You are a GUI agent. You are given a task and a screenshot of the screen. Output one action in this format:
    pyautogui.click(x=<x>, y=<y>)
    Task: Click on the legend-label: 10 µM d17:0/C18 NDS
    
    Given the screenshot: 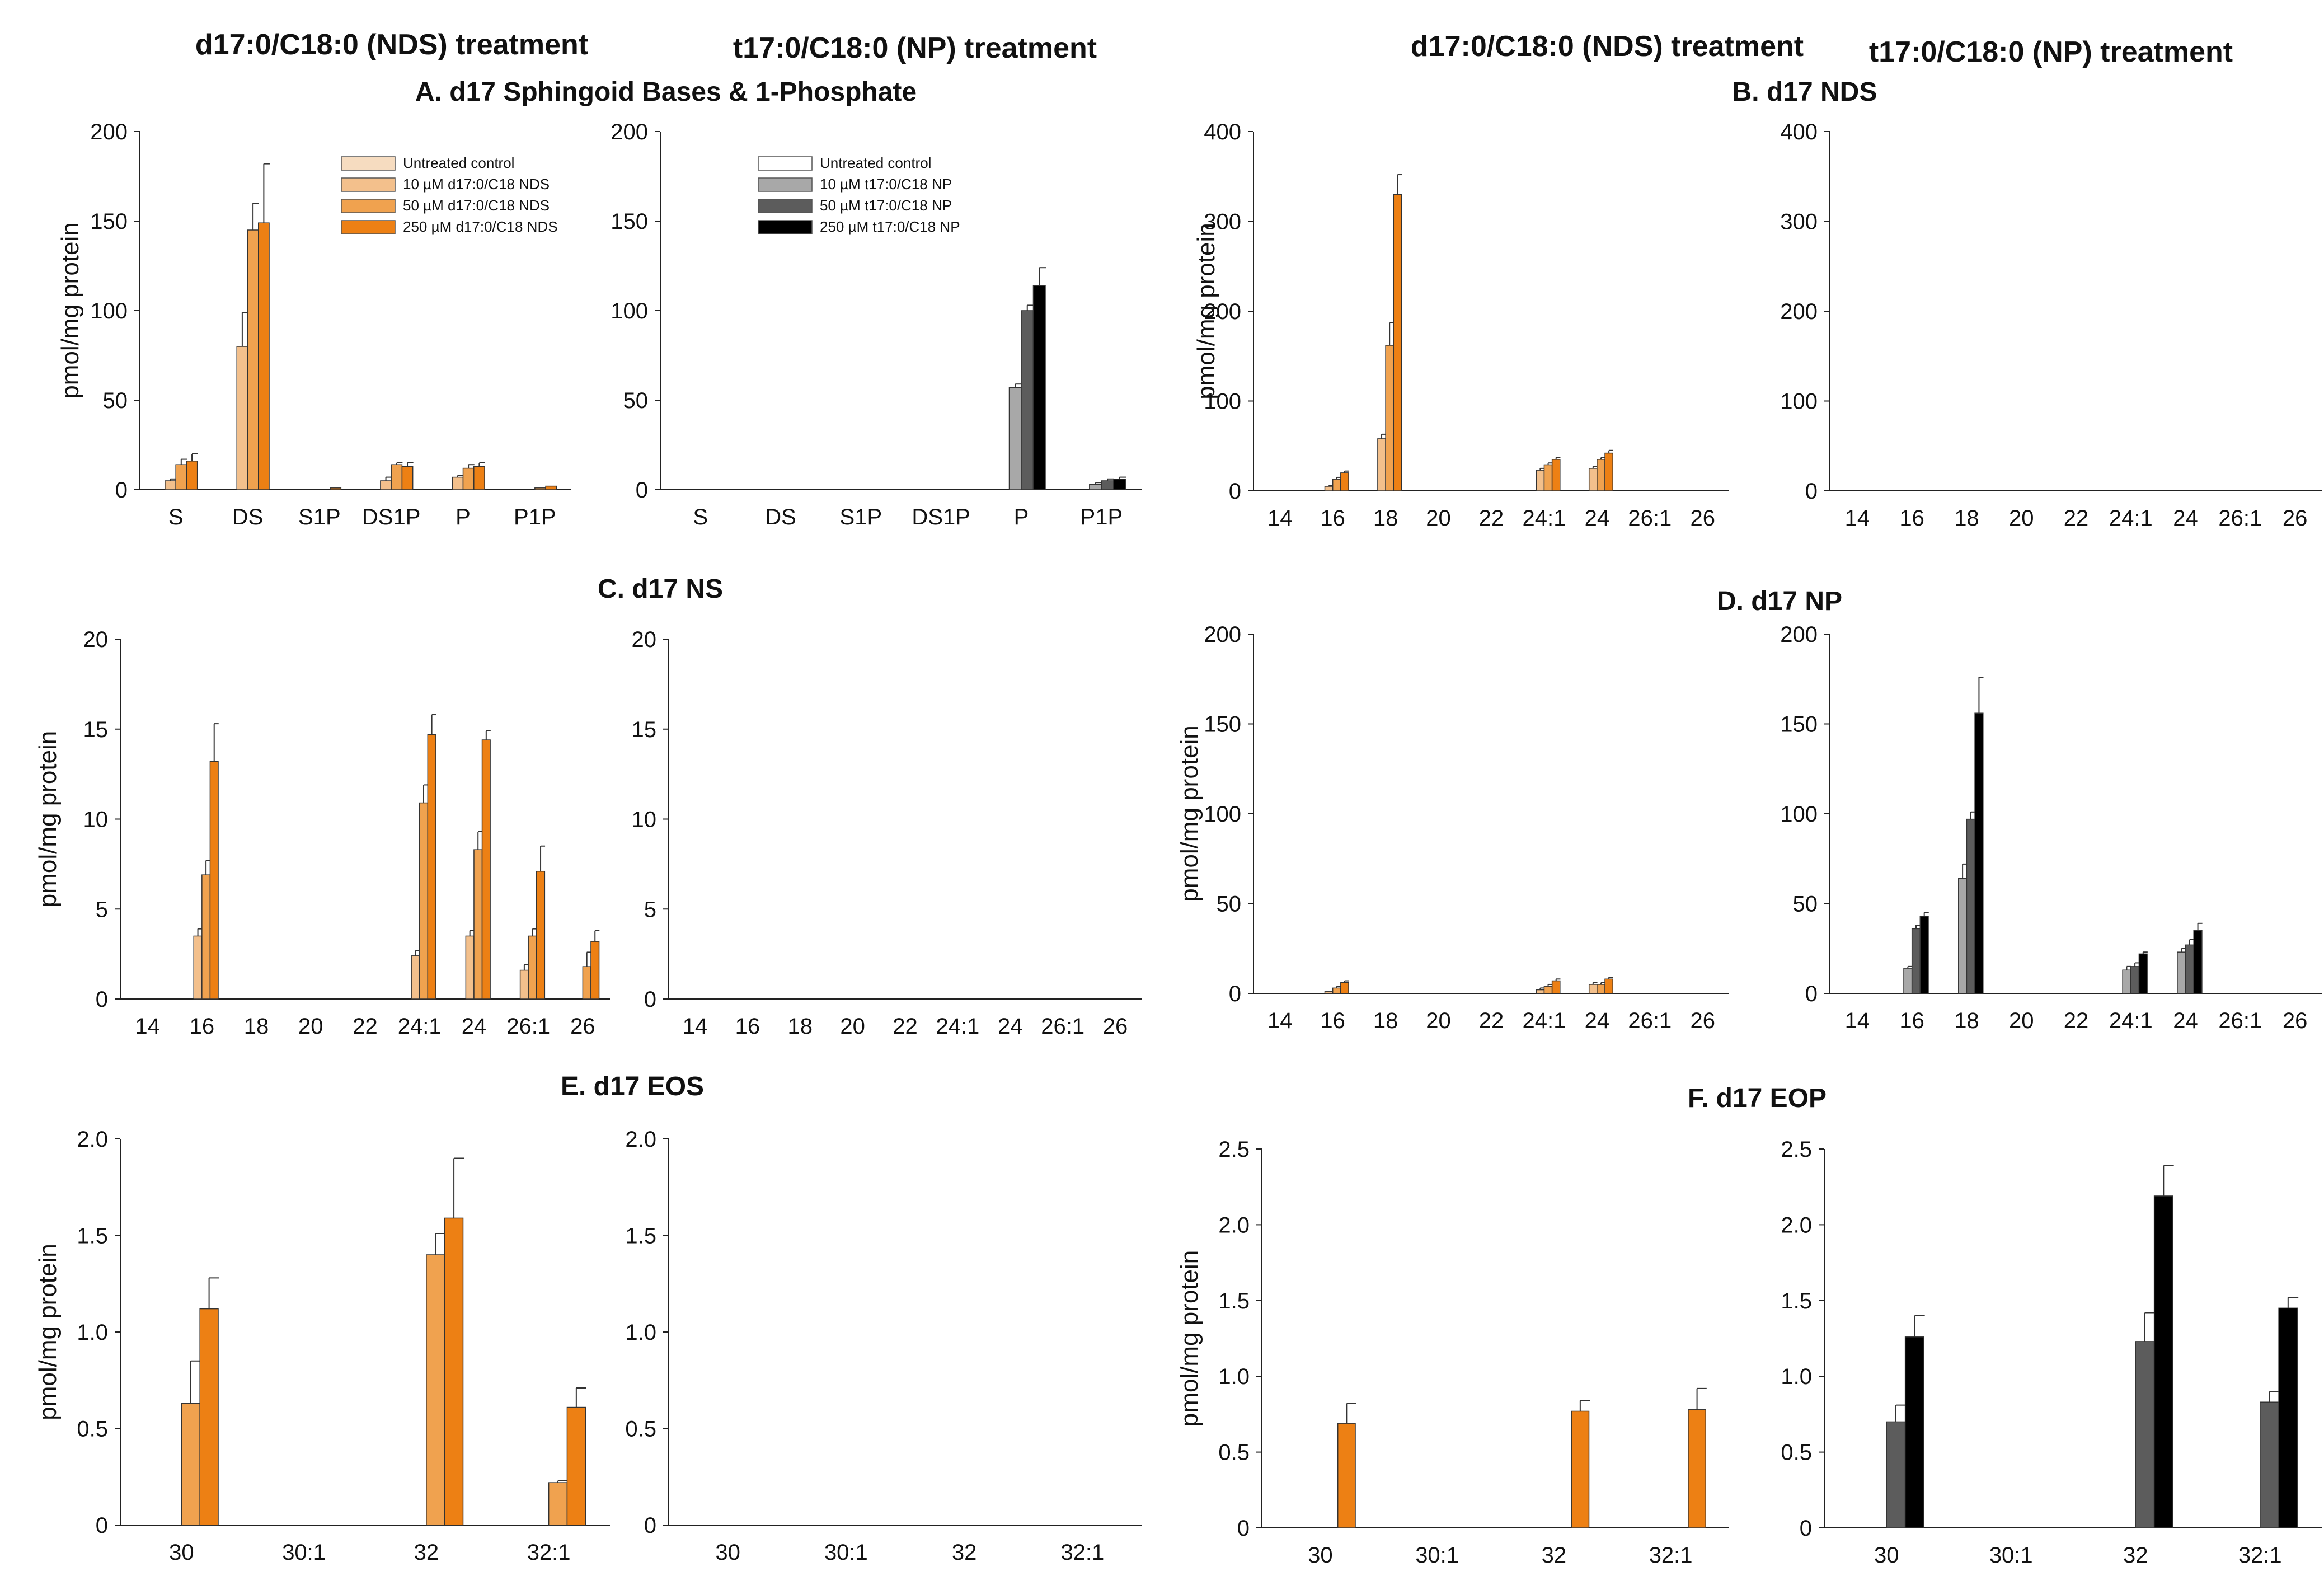 What is the action you would take?
    pyautogui.click(x=476, y=184)
    